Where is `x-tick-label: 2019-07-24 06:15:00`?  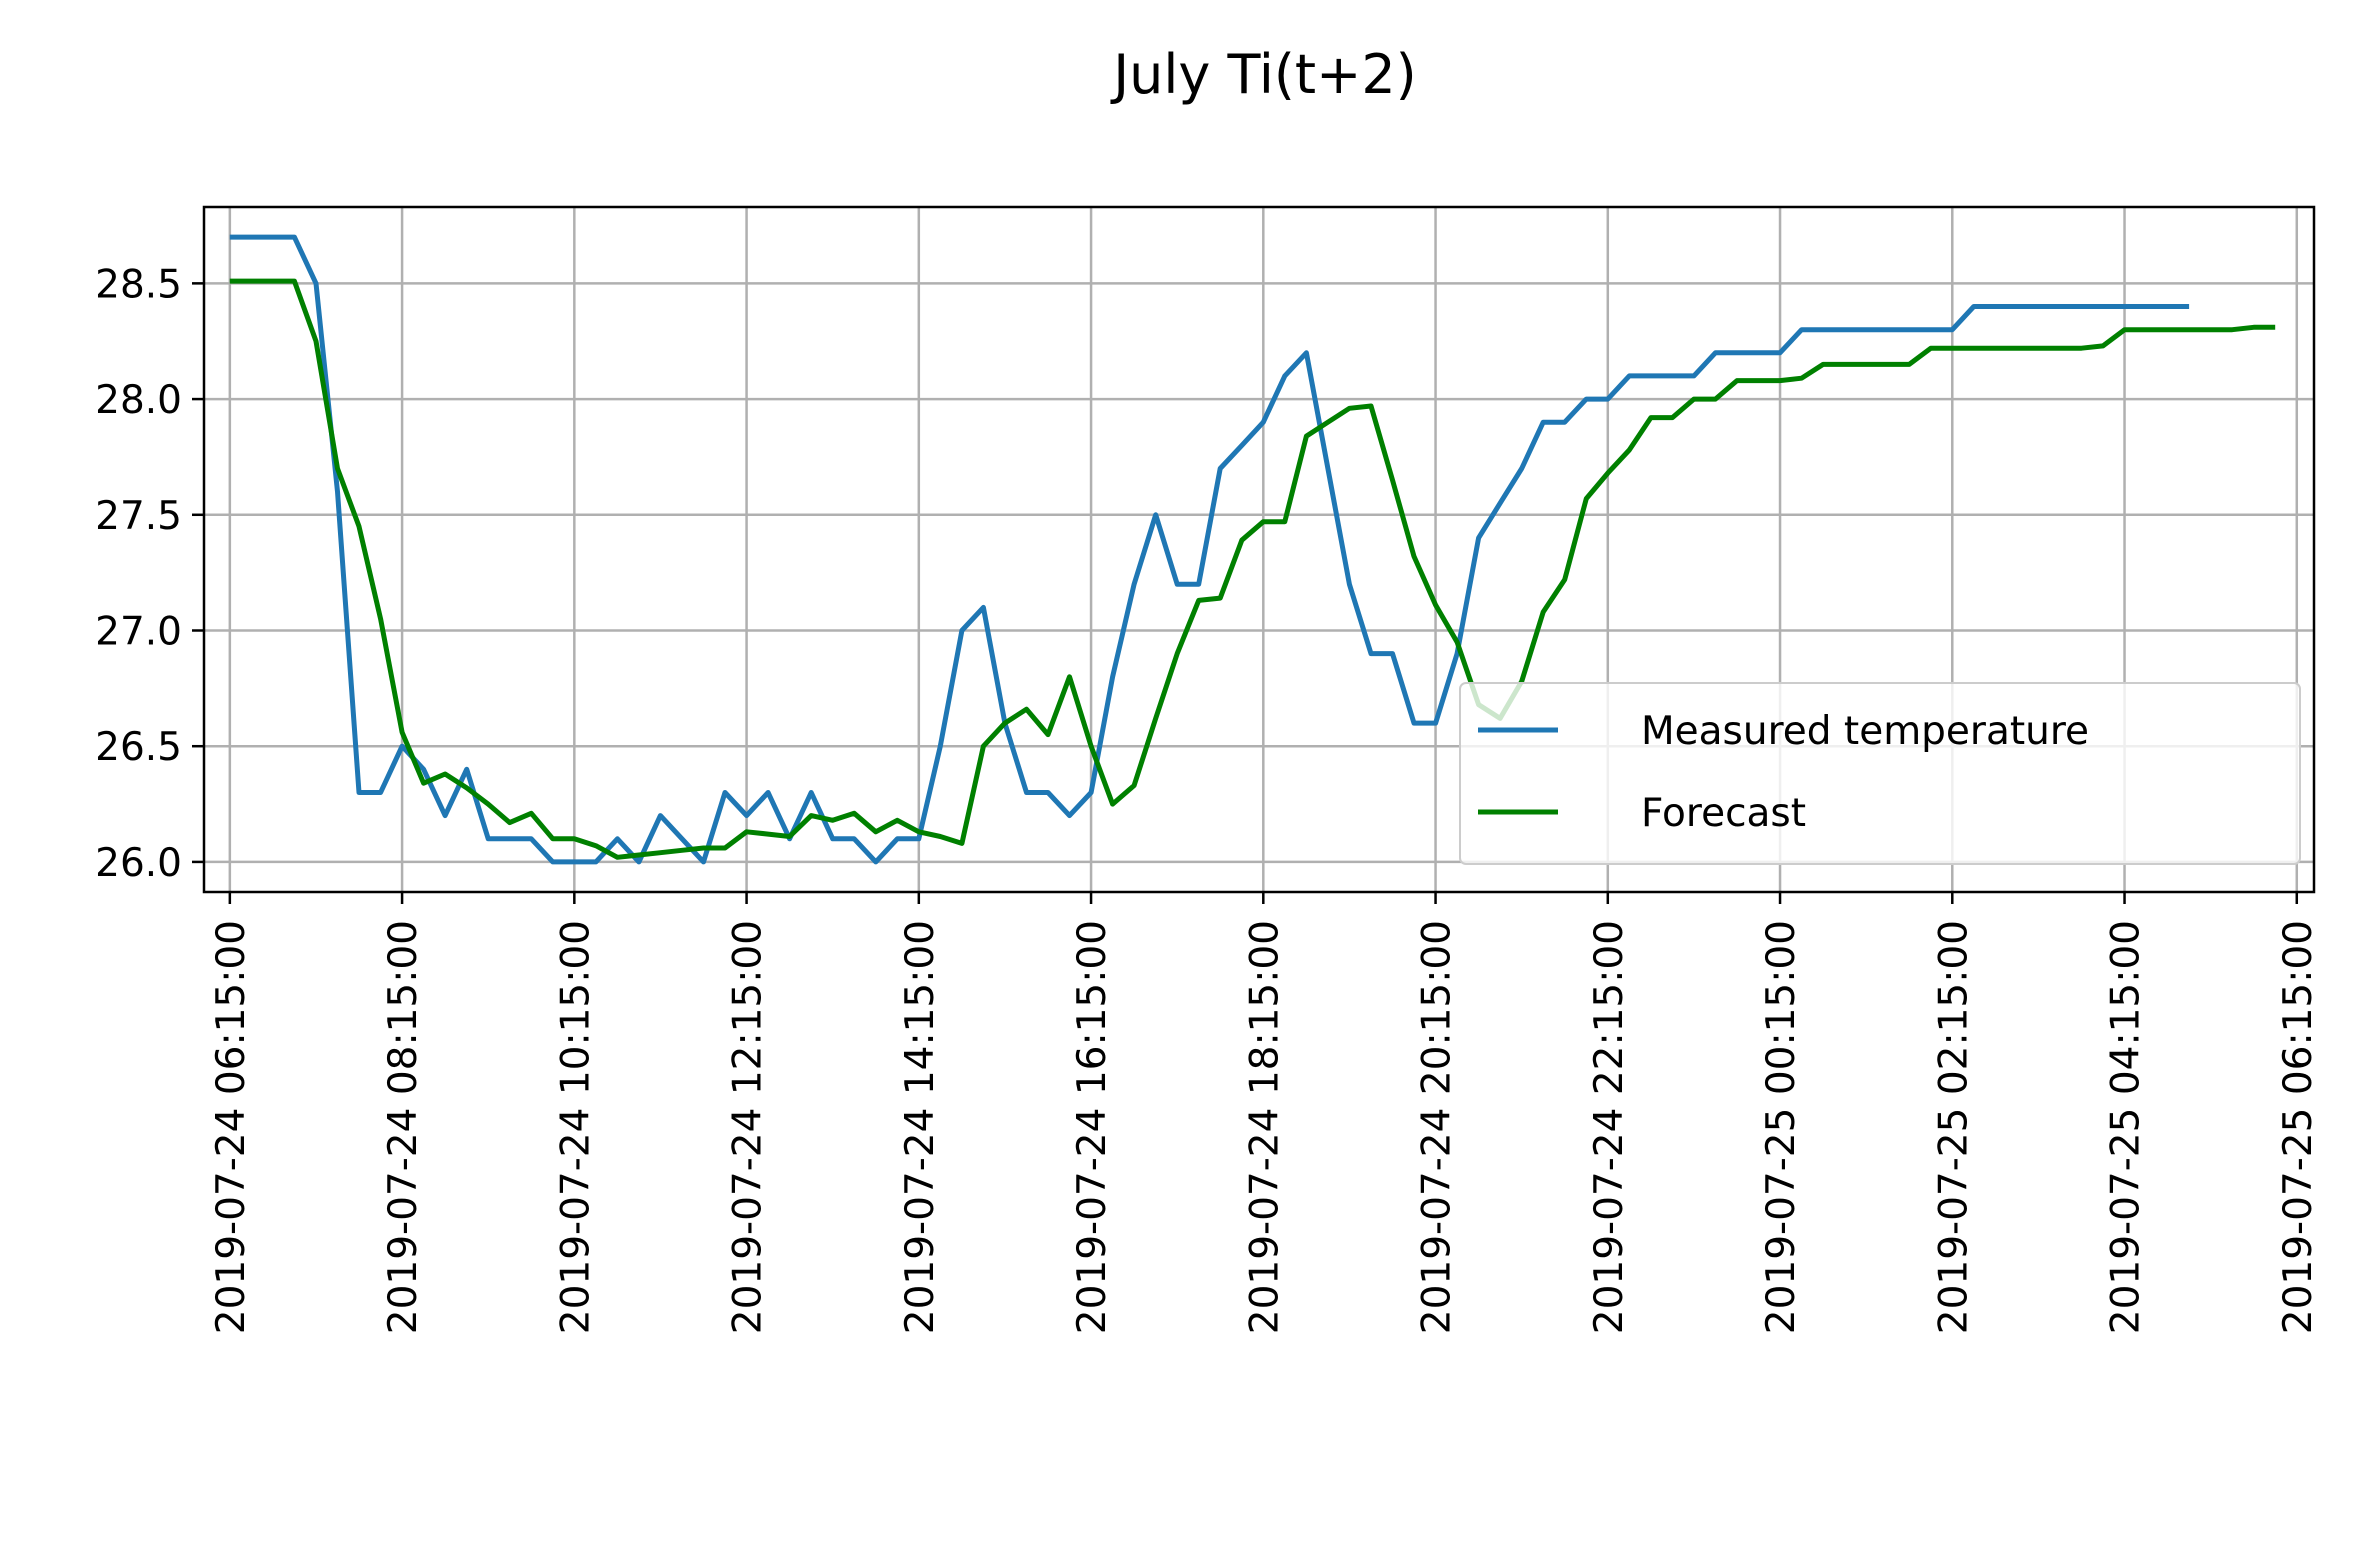 x-tick-label: 2019-07-24 06:15:00 is located at coordinates (231, 1127).